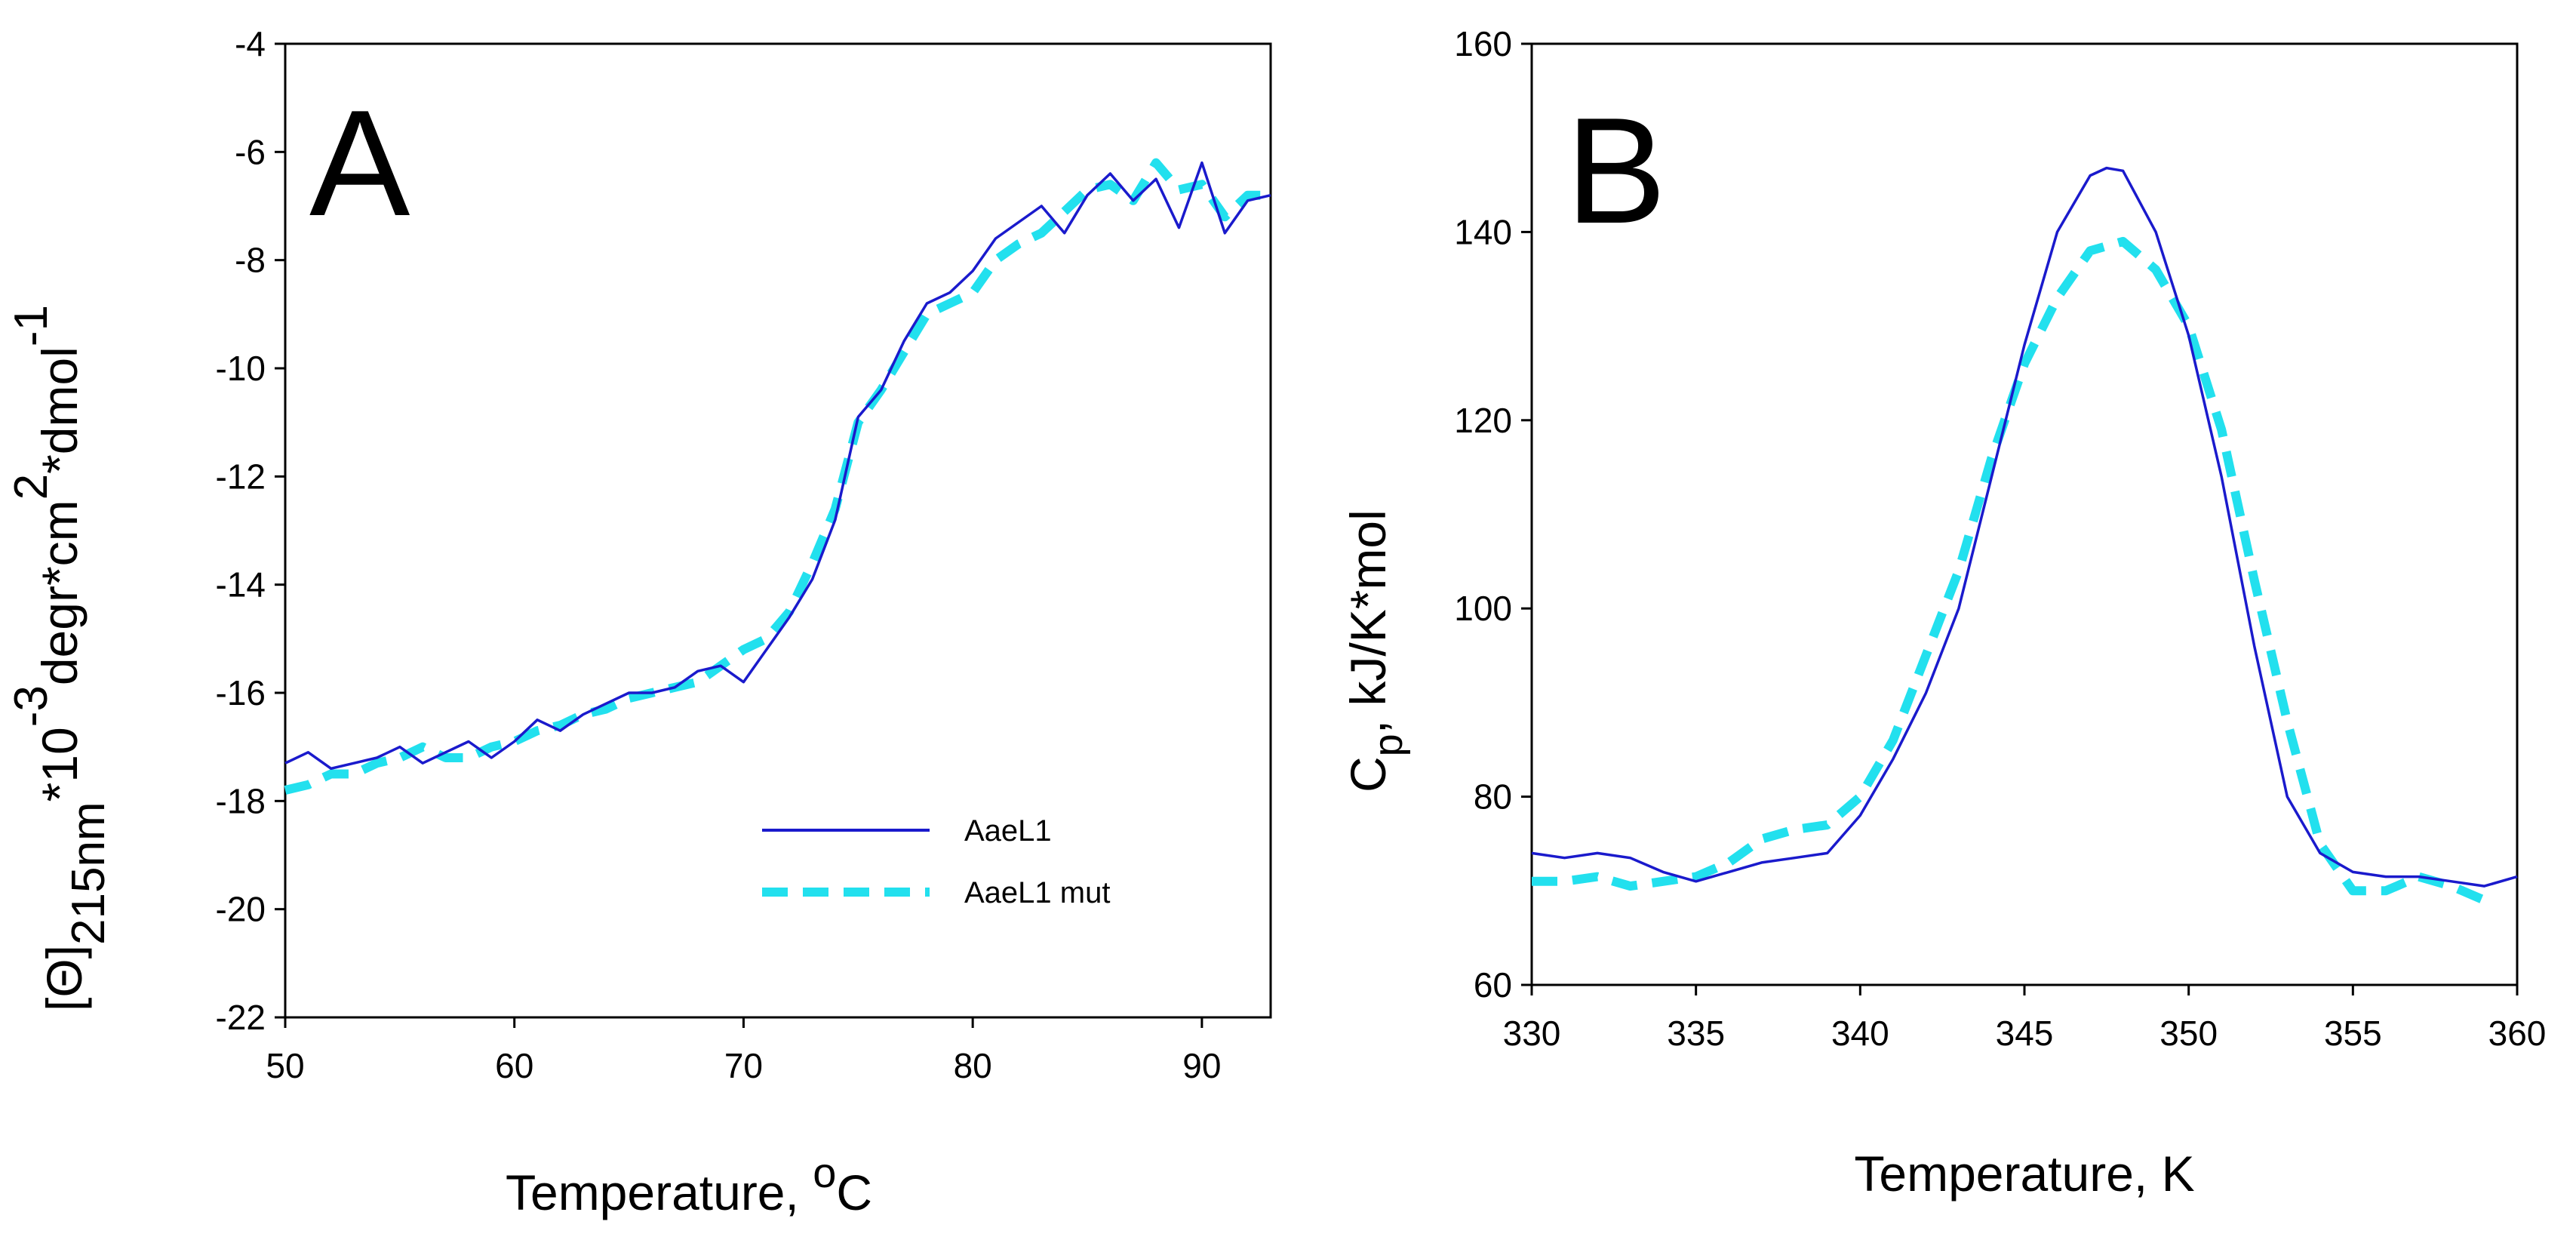 This screenshot has height=1240, width=2576. I want to click on y-tick-label: 140, so click(1483, 232).